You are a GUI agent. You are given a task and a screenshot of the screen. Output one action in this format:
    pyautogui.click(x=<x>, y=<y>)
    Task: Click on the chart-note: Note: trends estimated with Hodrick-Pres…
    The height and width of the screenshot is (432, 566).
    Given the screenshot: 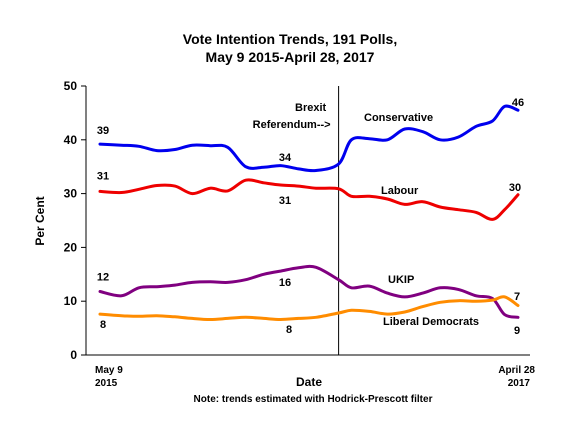 What is the action you would take?
    pyautogui.click(x=313, y=399)
    